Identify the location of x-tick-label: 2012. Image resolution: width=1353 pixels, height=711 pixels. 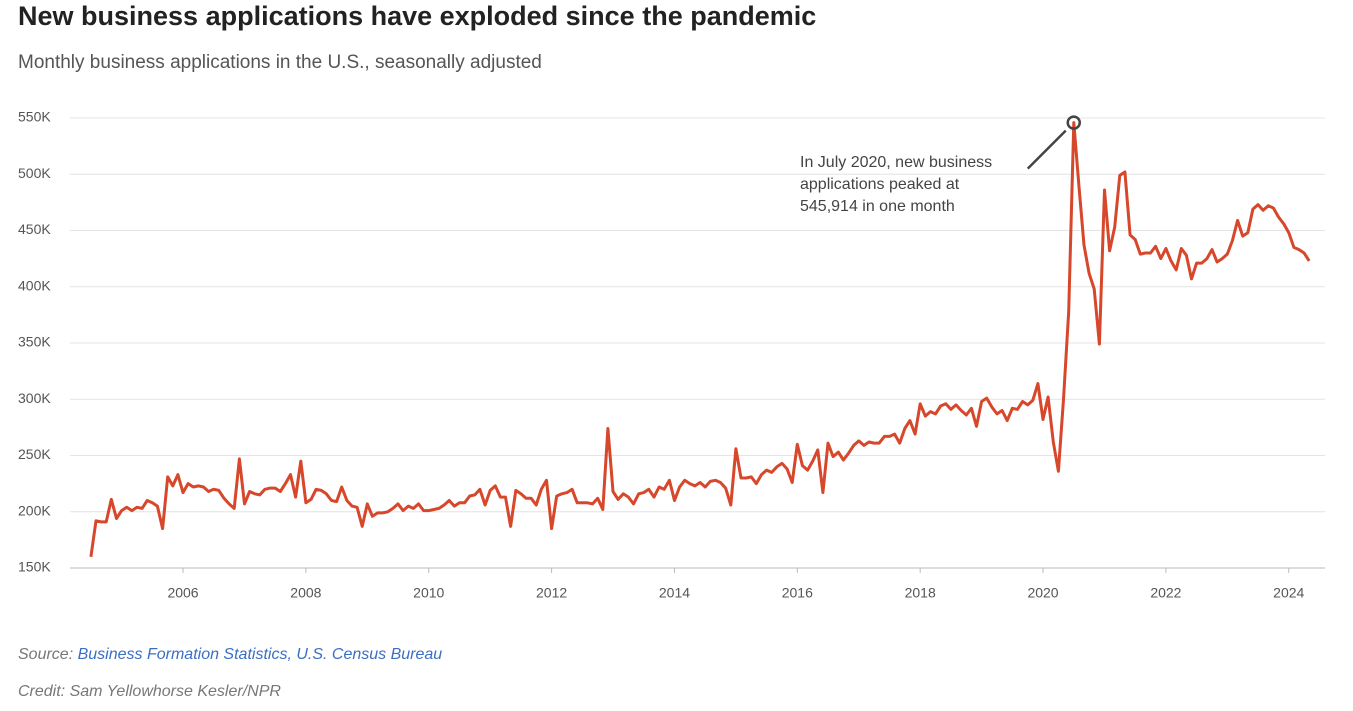
(551, 593).